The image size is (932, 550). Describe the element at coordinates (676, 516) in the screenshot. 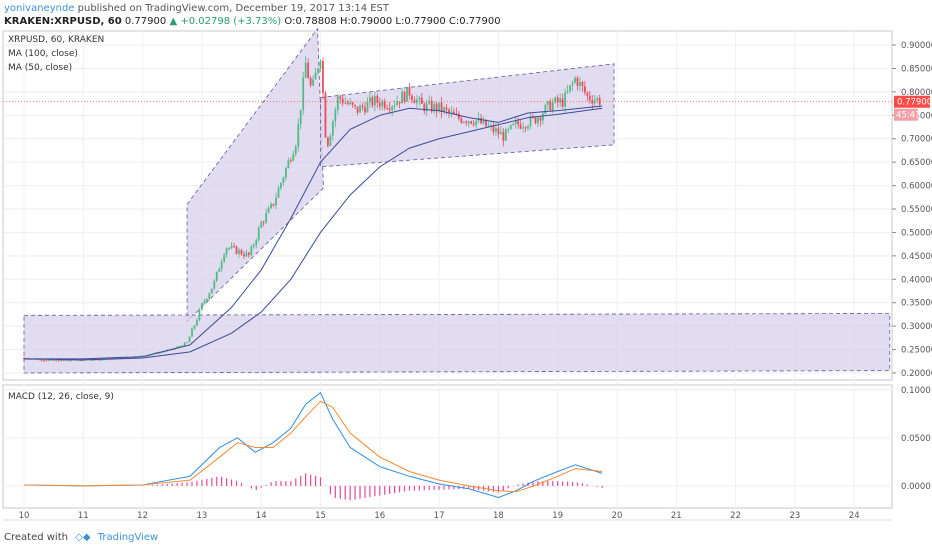

I see `time-tick-label: 21` at that location.